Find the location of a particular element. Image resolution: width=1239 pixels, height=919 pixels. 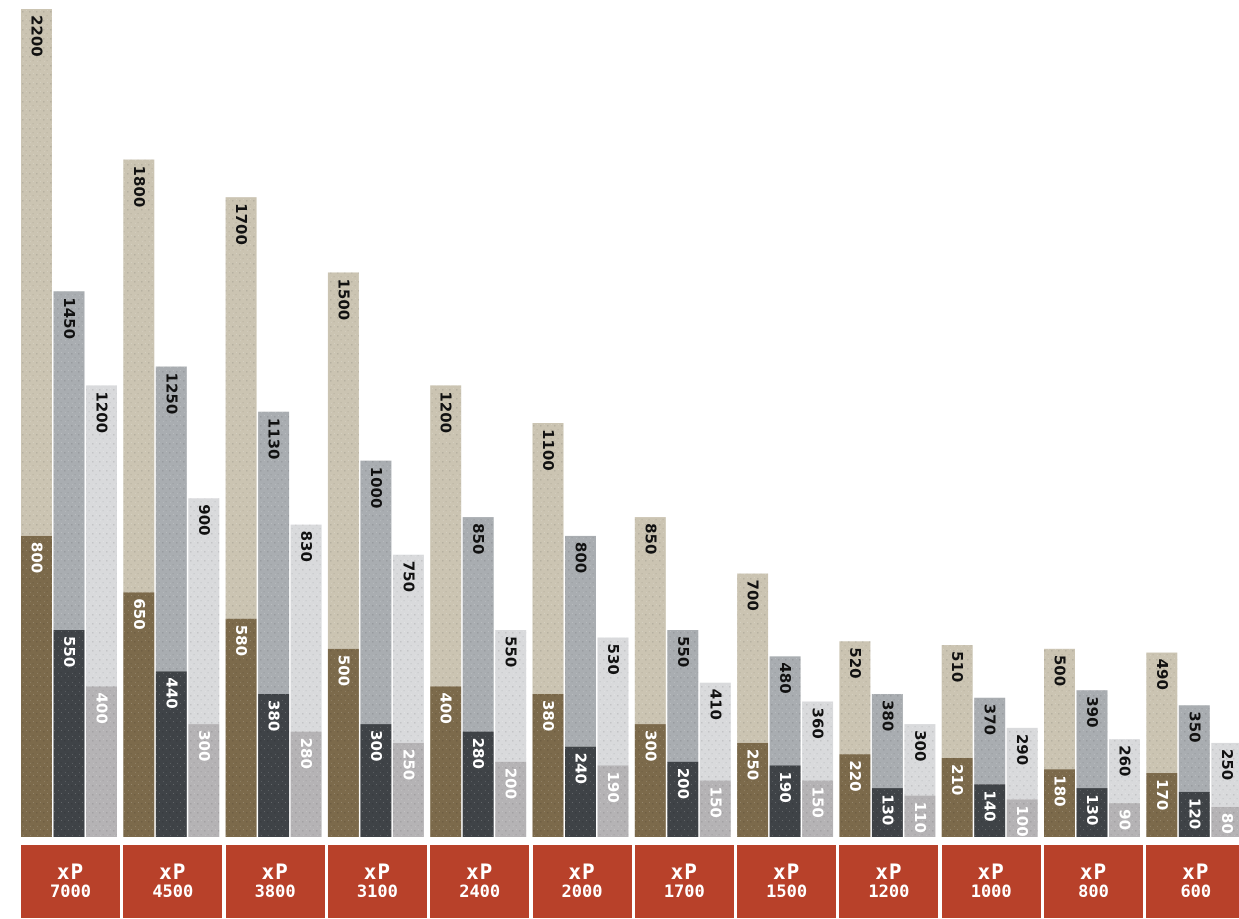

group-7-bar-b-total-label: 550 is located at coordinates (683, 651).